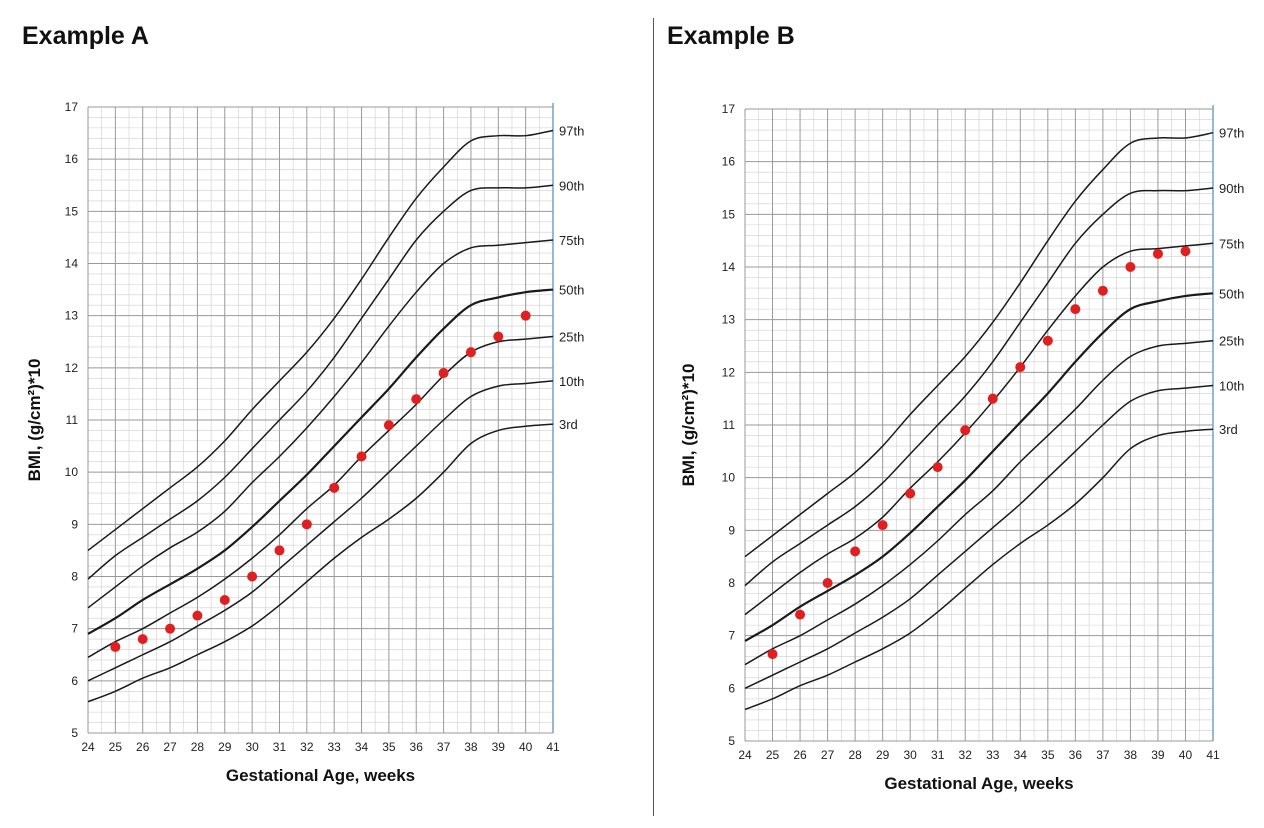 The image size is (1264, 828). I want to click on y-tick-label: 10, so click(72, 472).